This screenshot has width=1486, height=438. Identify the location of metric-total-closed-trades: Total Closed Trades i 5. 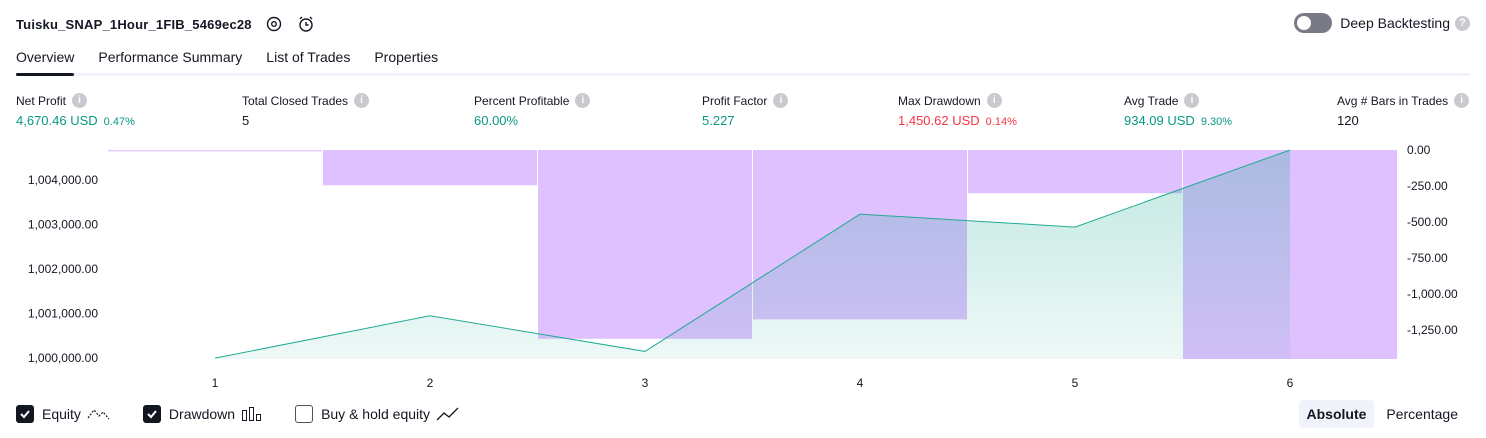
(306, 110).